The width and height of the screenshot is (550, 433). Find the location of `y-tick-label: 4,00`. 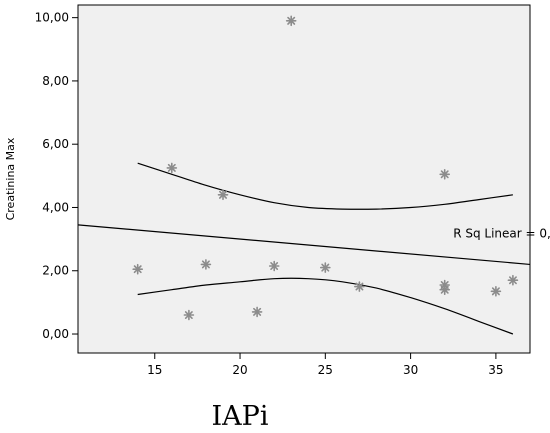

y-tick-label: 4,00 is located at coordinates (55, 207).